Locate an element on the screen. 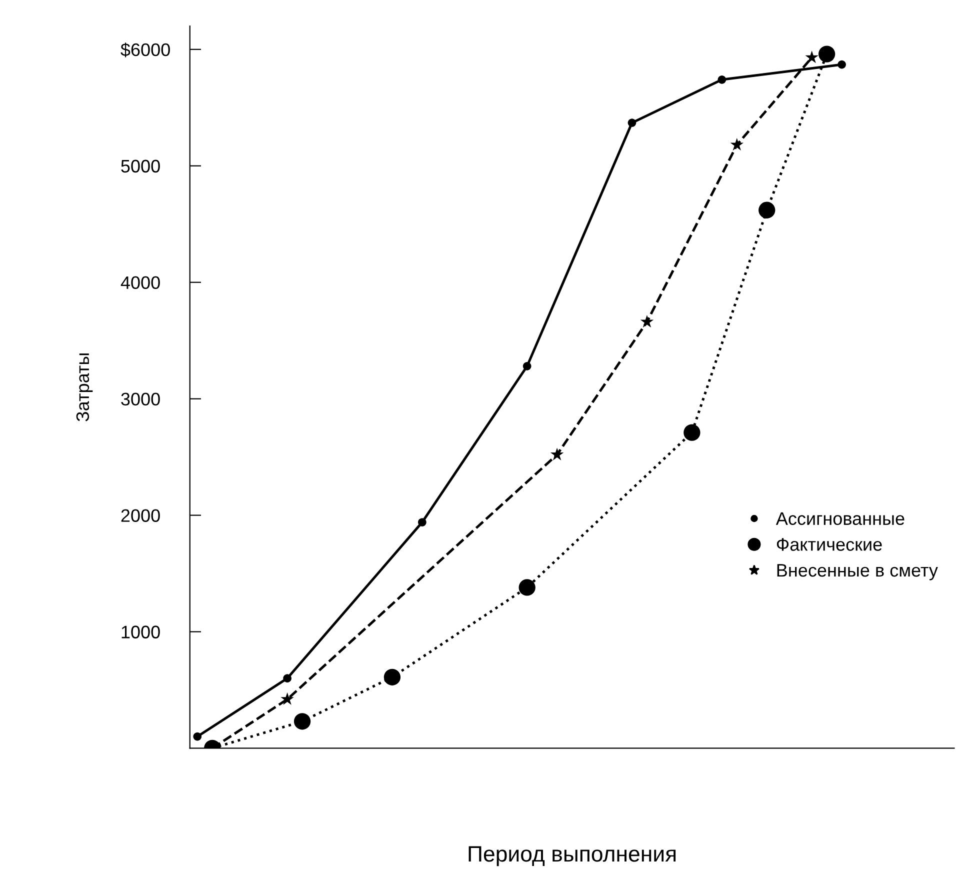 The height and width of the screenshot is (870, 959). x-axis-title: Период выполнения is located at coordinates (572, 856).